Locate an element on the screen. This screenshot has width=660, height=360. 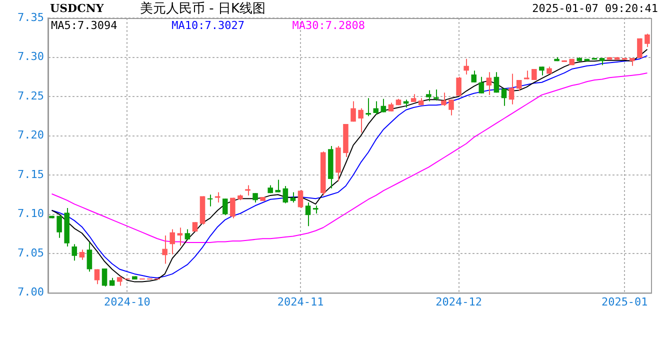
text: MA30:7.2808 is located at coordinates (329, 25).